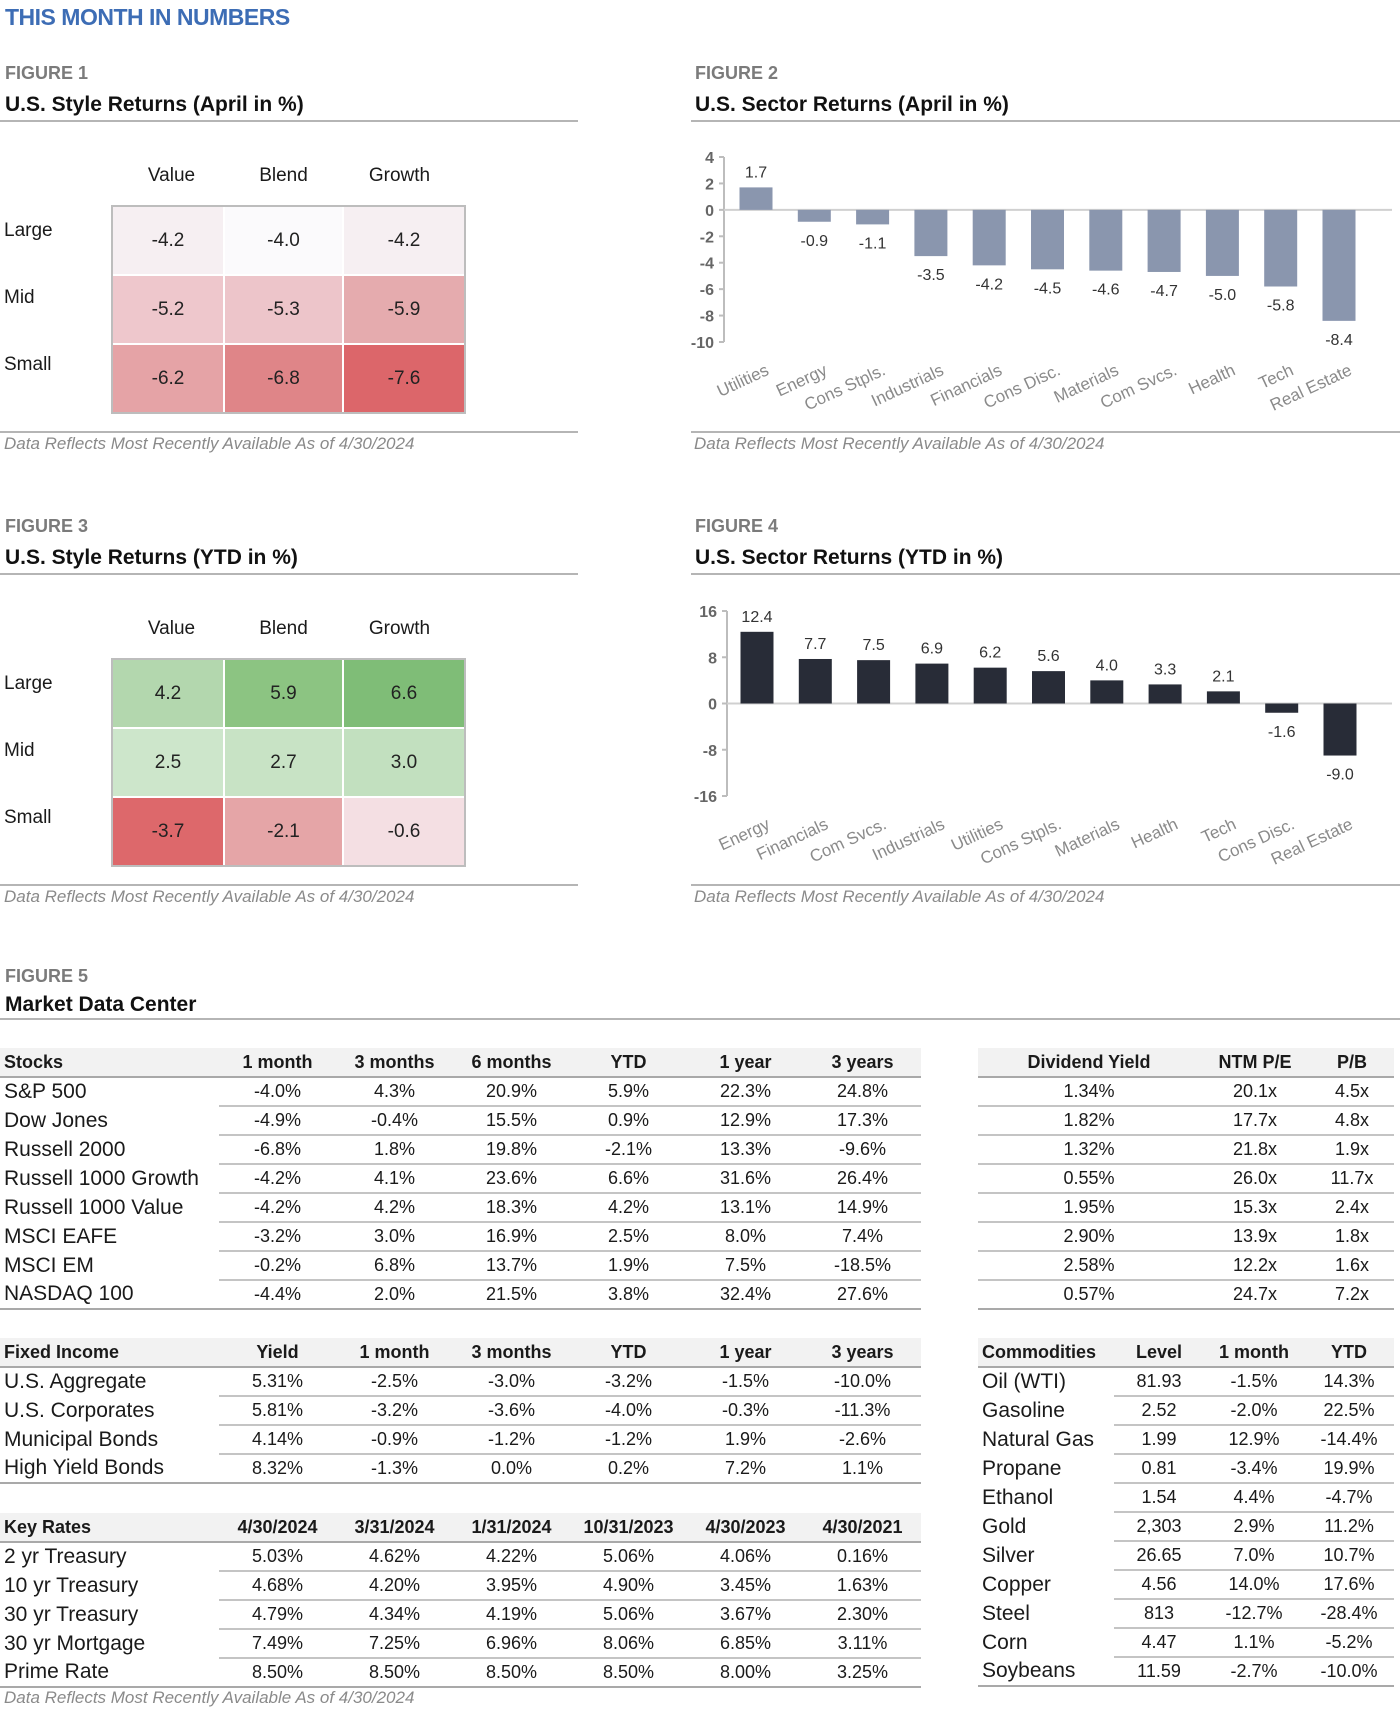 This screenshot has height=1723, width=1400. What do you see at coordinates (65, 1149) in the screenshot?
I see `row-label: Russell 2000` at bounding box center [65, 1149].